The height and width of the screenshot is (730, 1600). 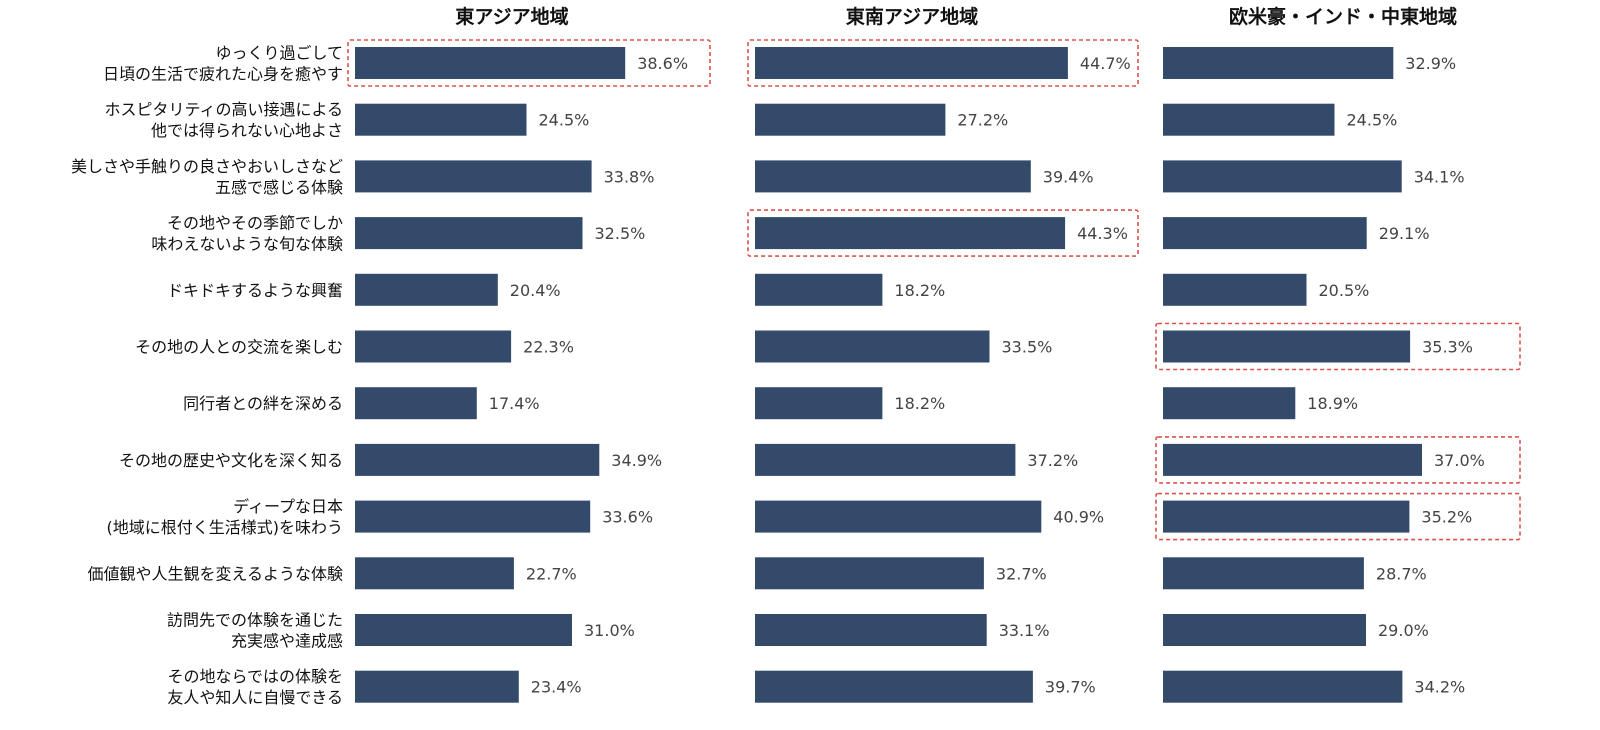 I want to click on value-label: 39.4%, so click(x=1068, y=176).